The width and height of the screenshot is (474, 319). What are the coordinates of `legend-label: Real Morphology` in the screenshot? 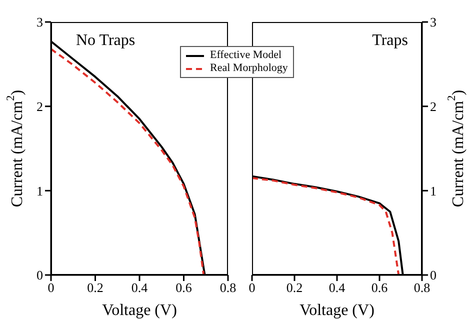 It's located at (249, 68).